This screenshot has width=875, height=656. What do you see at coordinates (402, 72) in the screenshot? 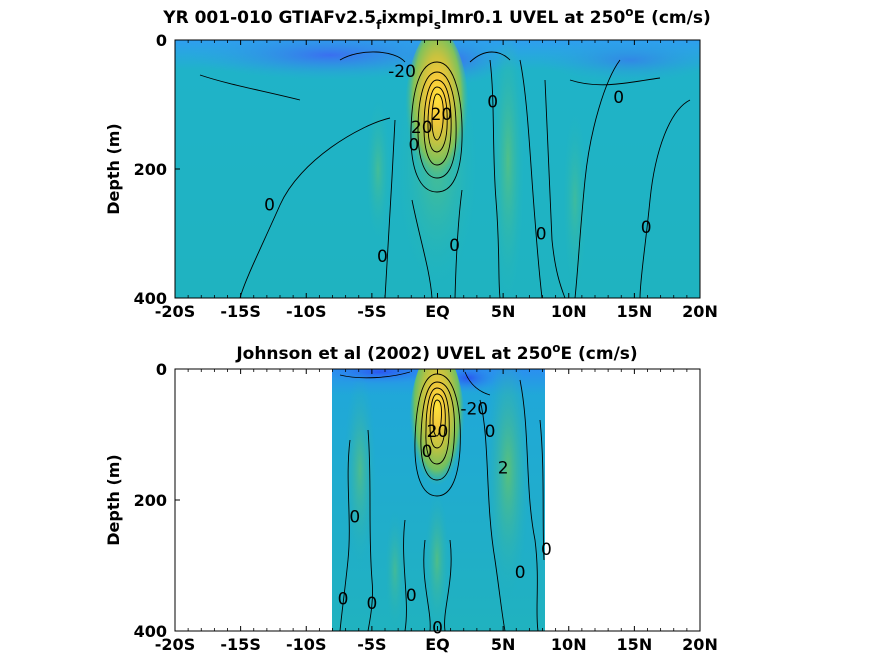
I see `top-contour-label: -20` at bounding box center [402, 72].